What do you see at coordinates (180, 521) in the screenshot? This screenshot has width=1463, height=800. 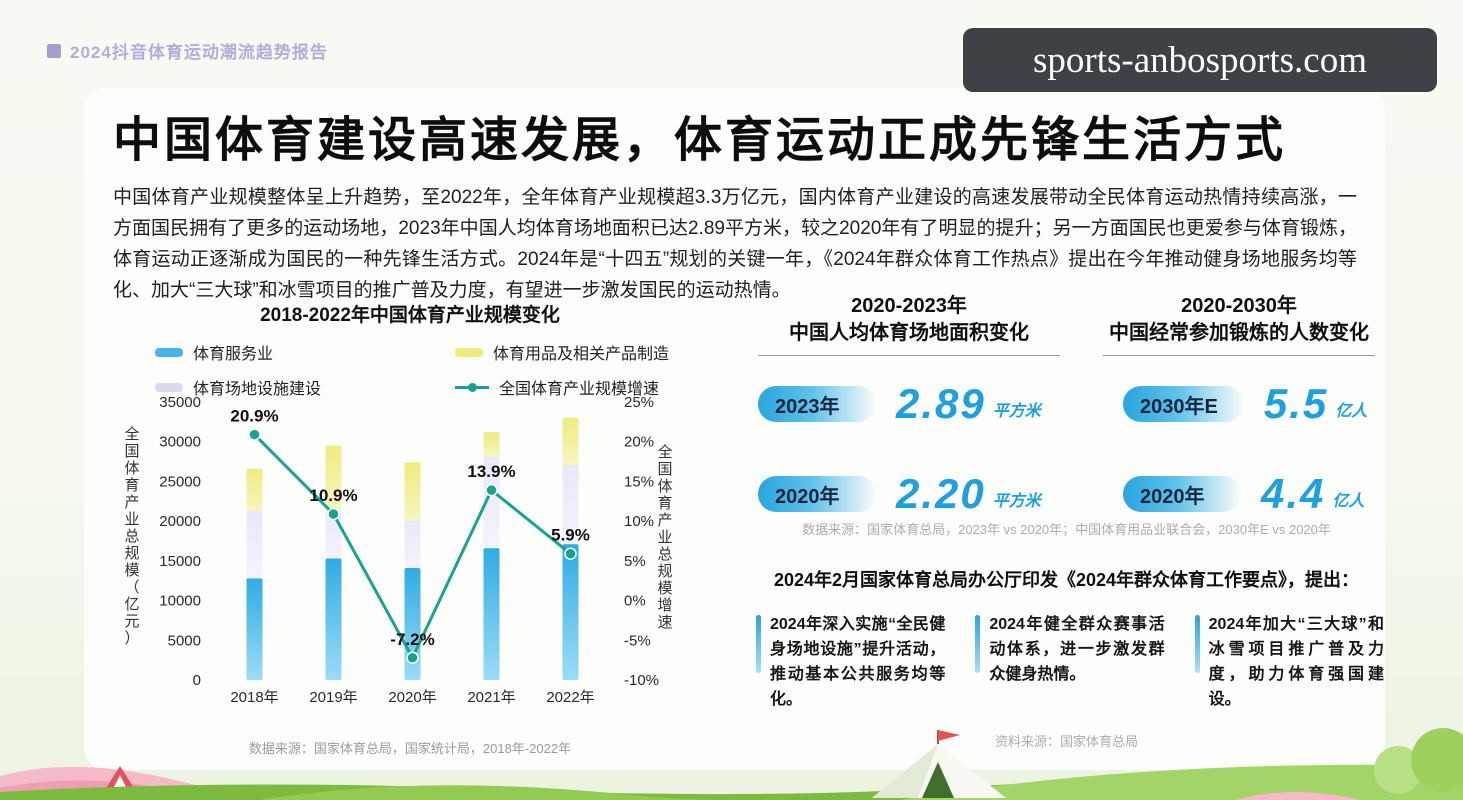 I see `svg-text: 20000` at bounding box center [180, 521].